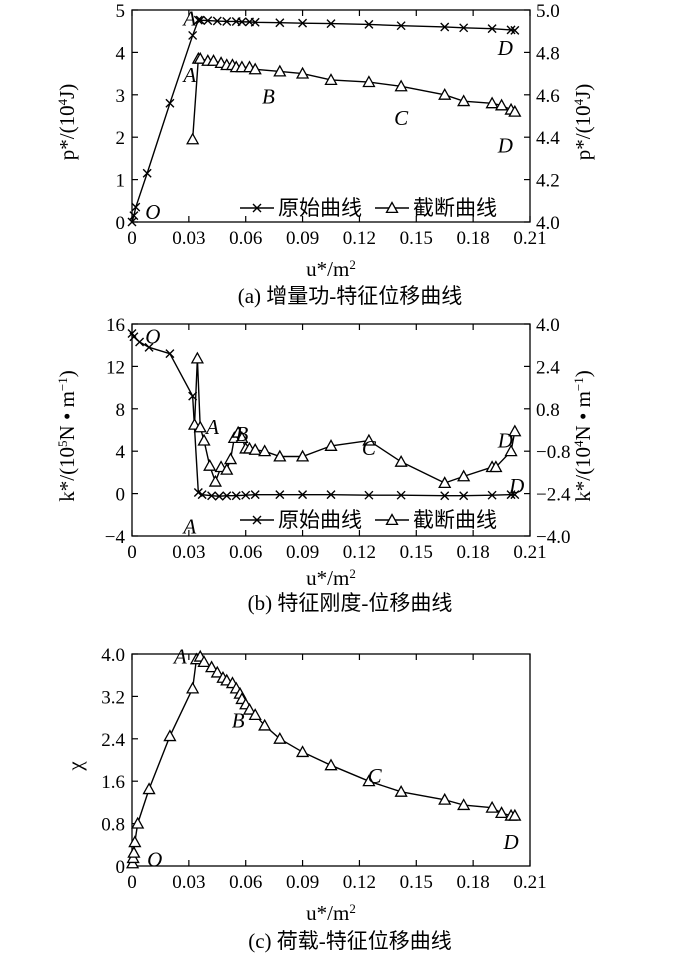 This screenshot has height=956, width=700. Describe the element at coordinates (121, 181) in the screenshot. I see `y-tick-label: 1` at that location.